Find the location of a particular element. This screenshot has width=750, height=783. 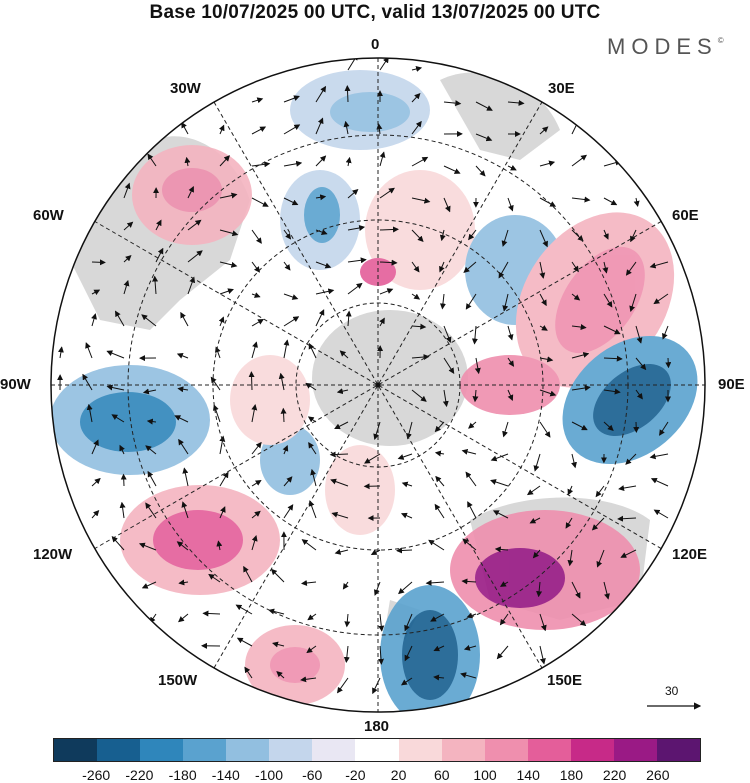

lon-label-60w: 60W is located at coordinates (48, 215).